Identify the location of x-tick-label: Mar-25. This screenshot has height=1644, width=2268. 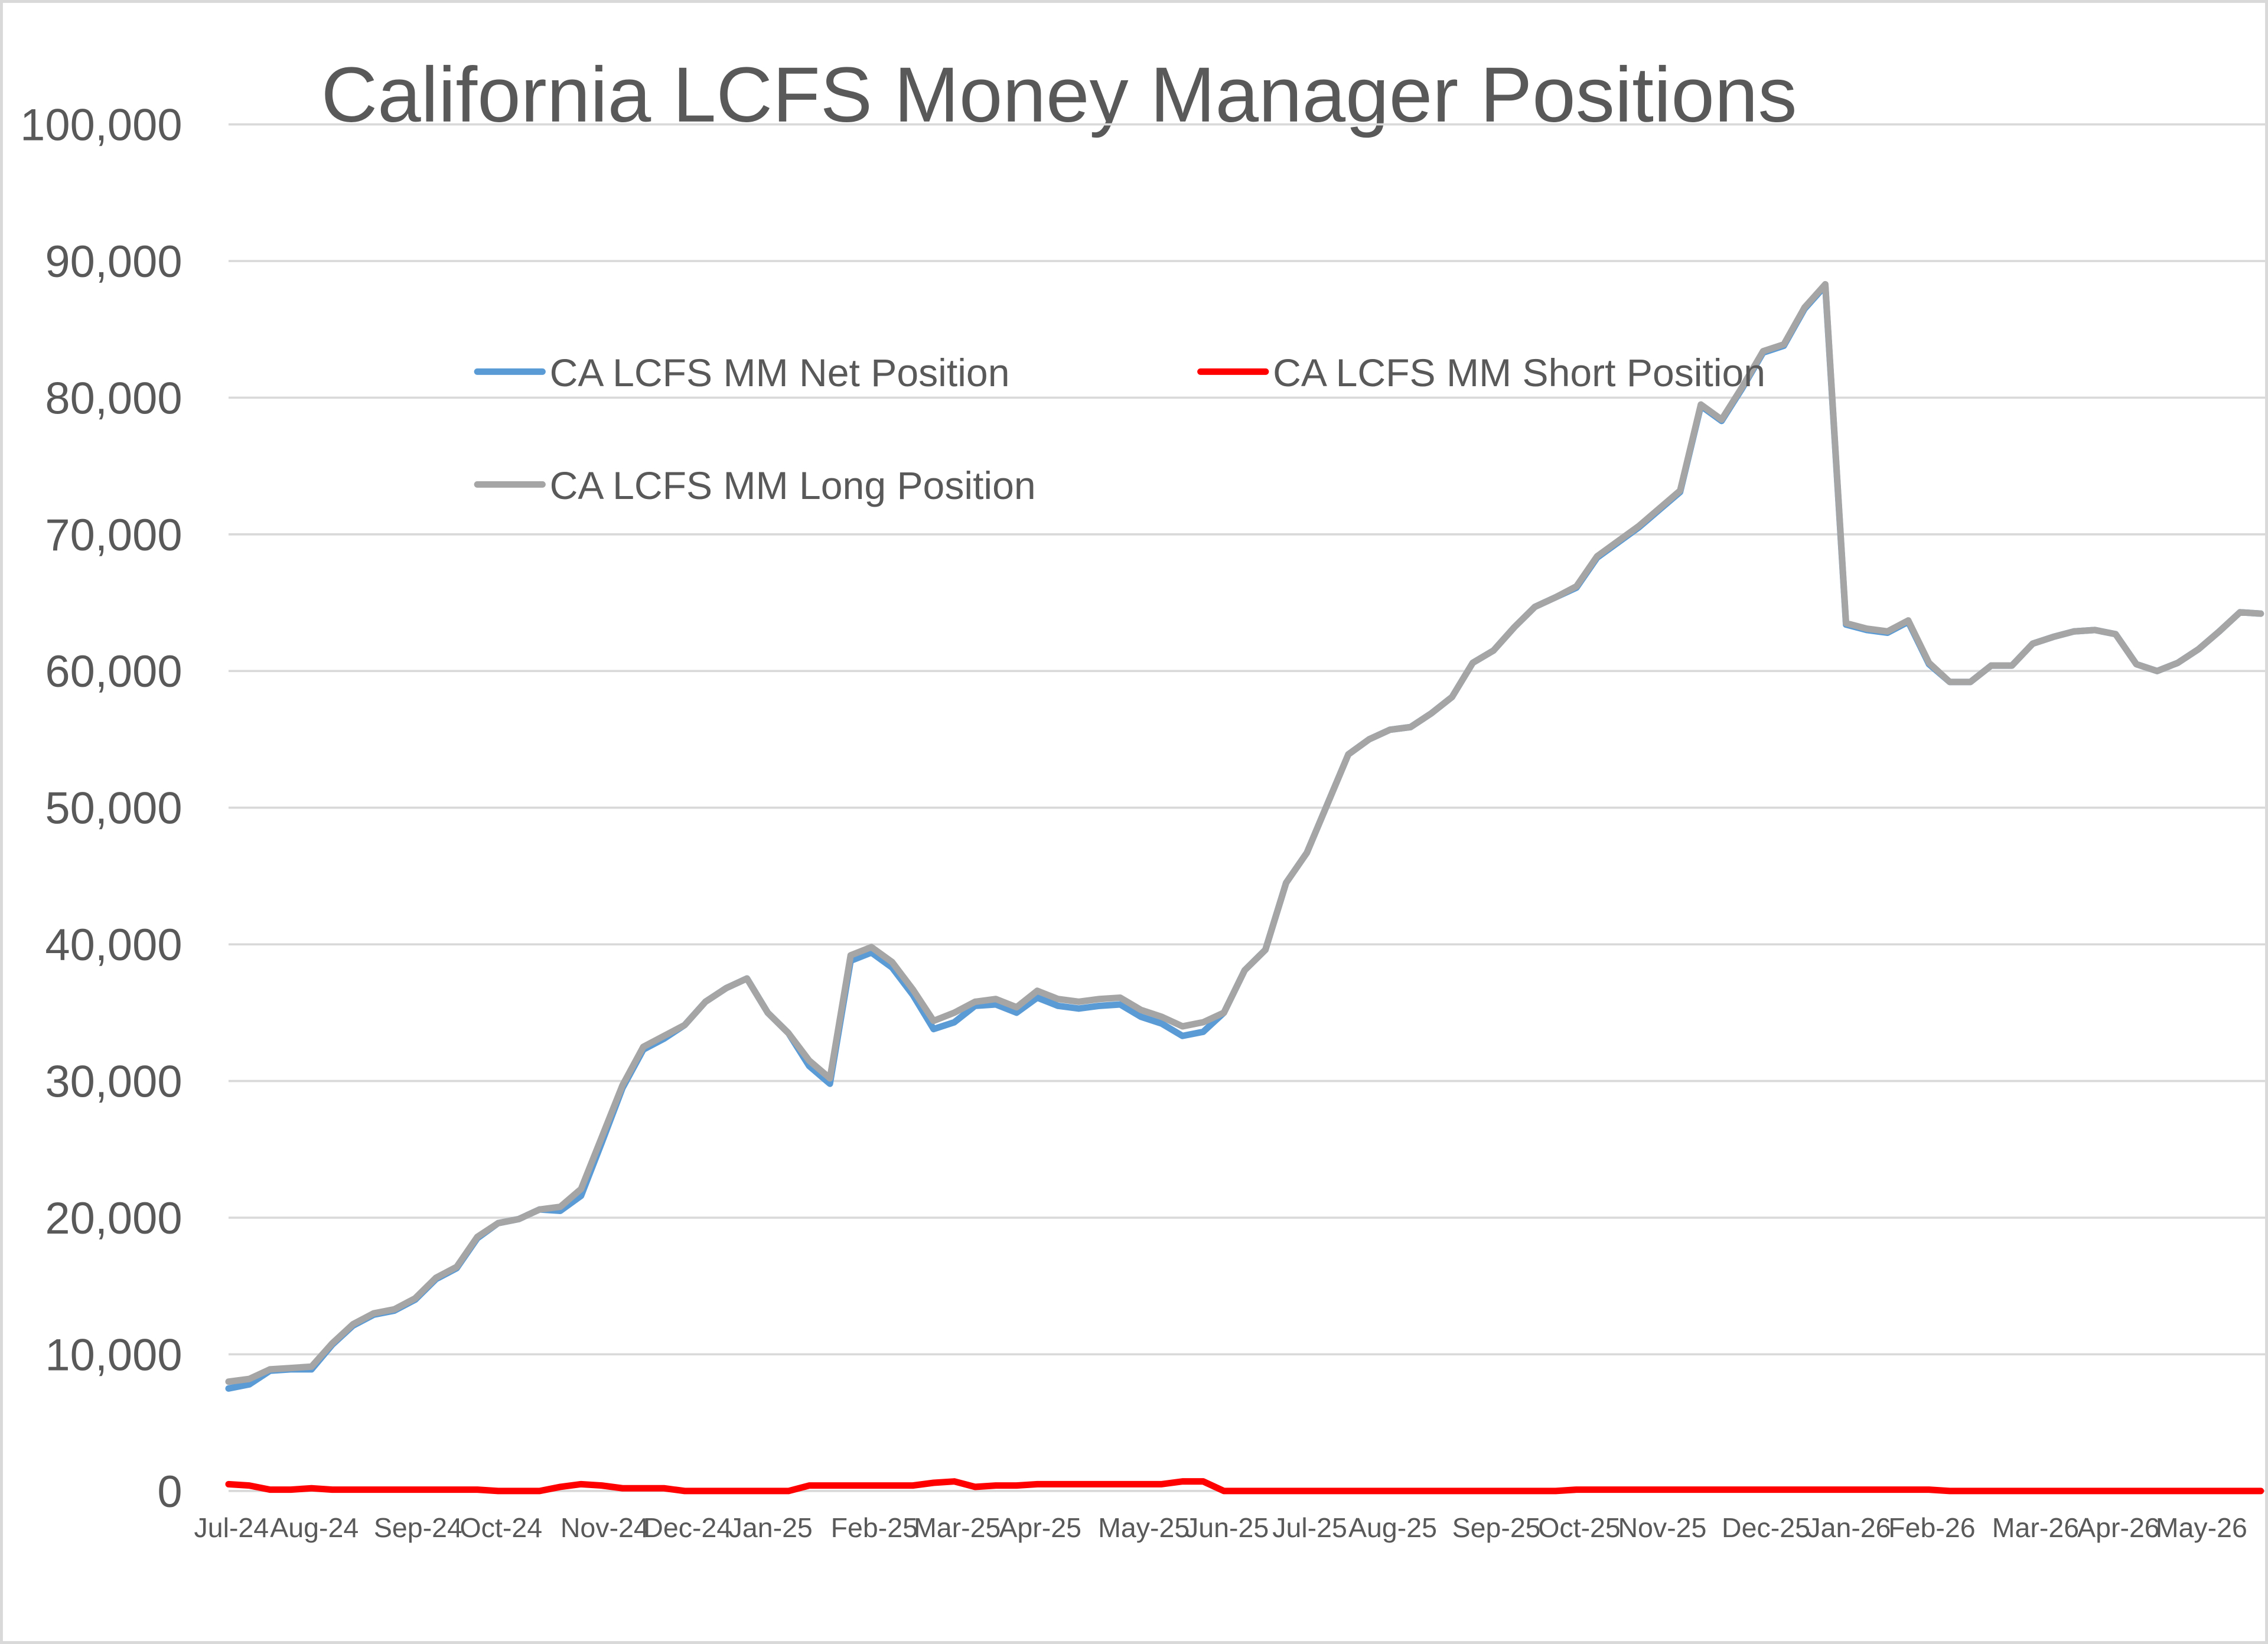
(957, 1527).